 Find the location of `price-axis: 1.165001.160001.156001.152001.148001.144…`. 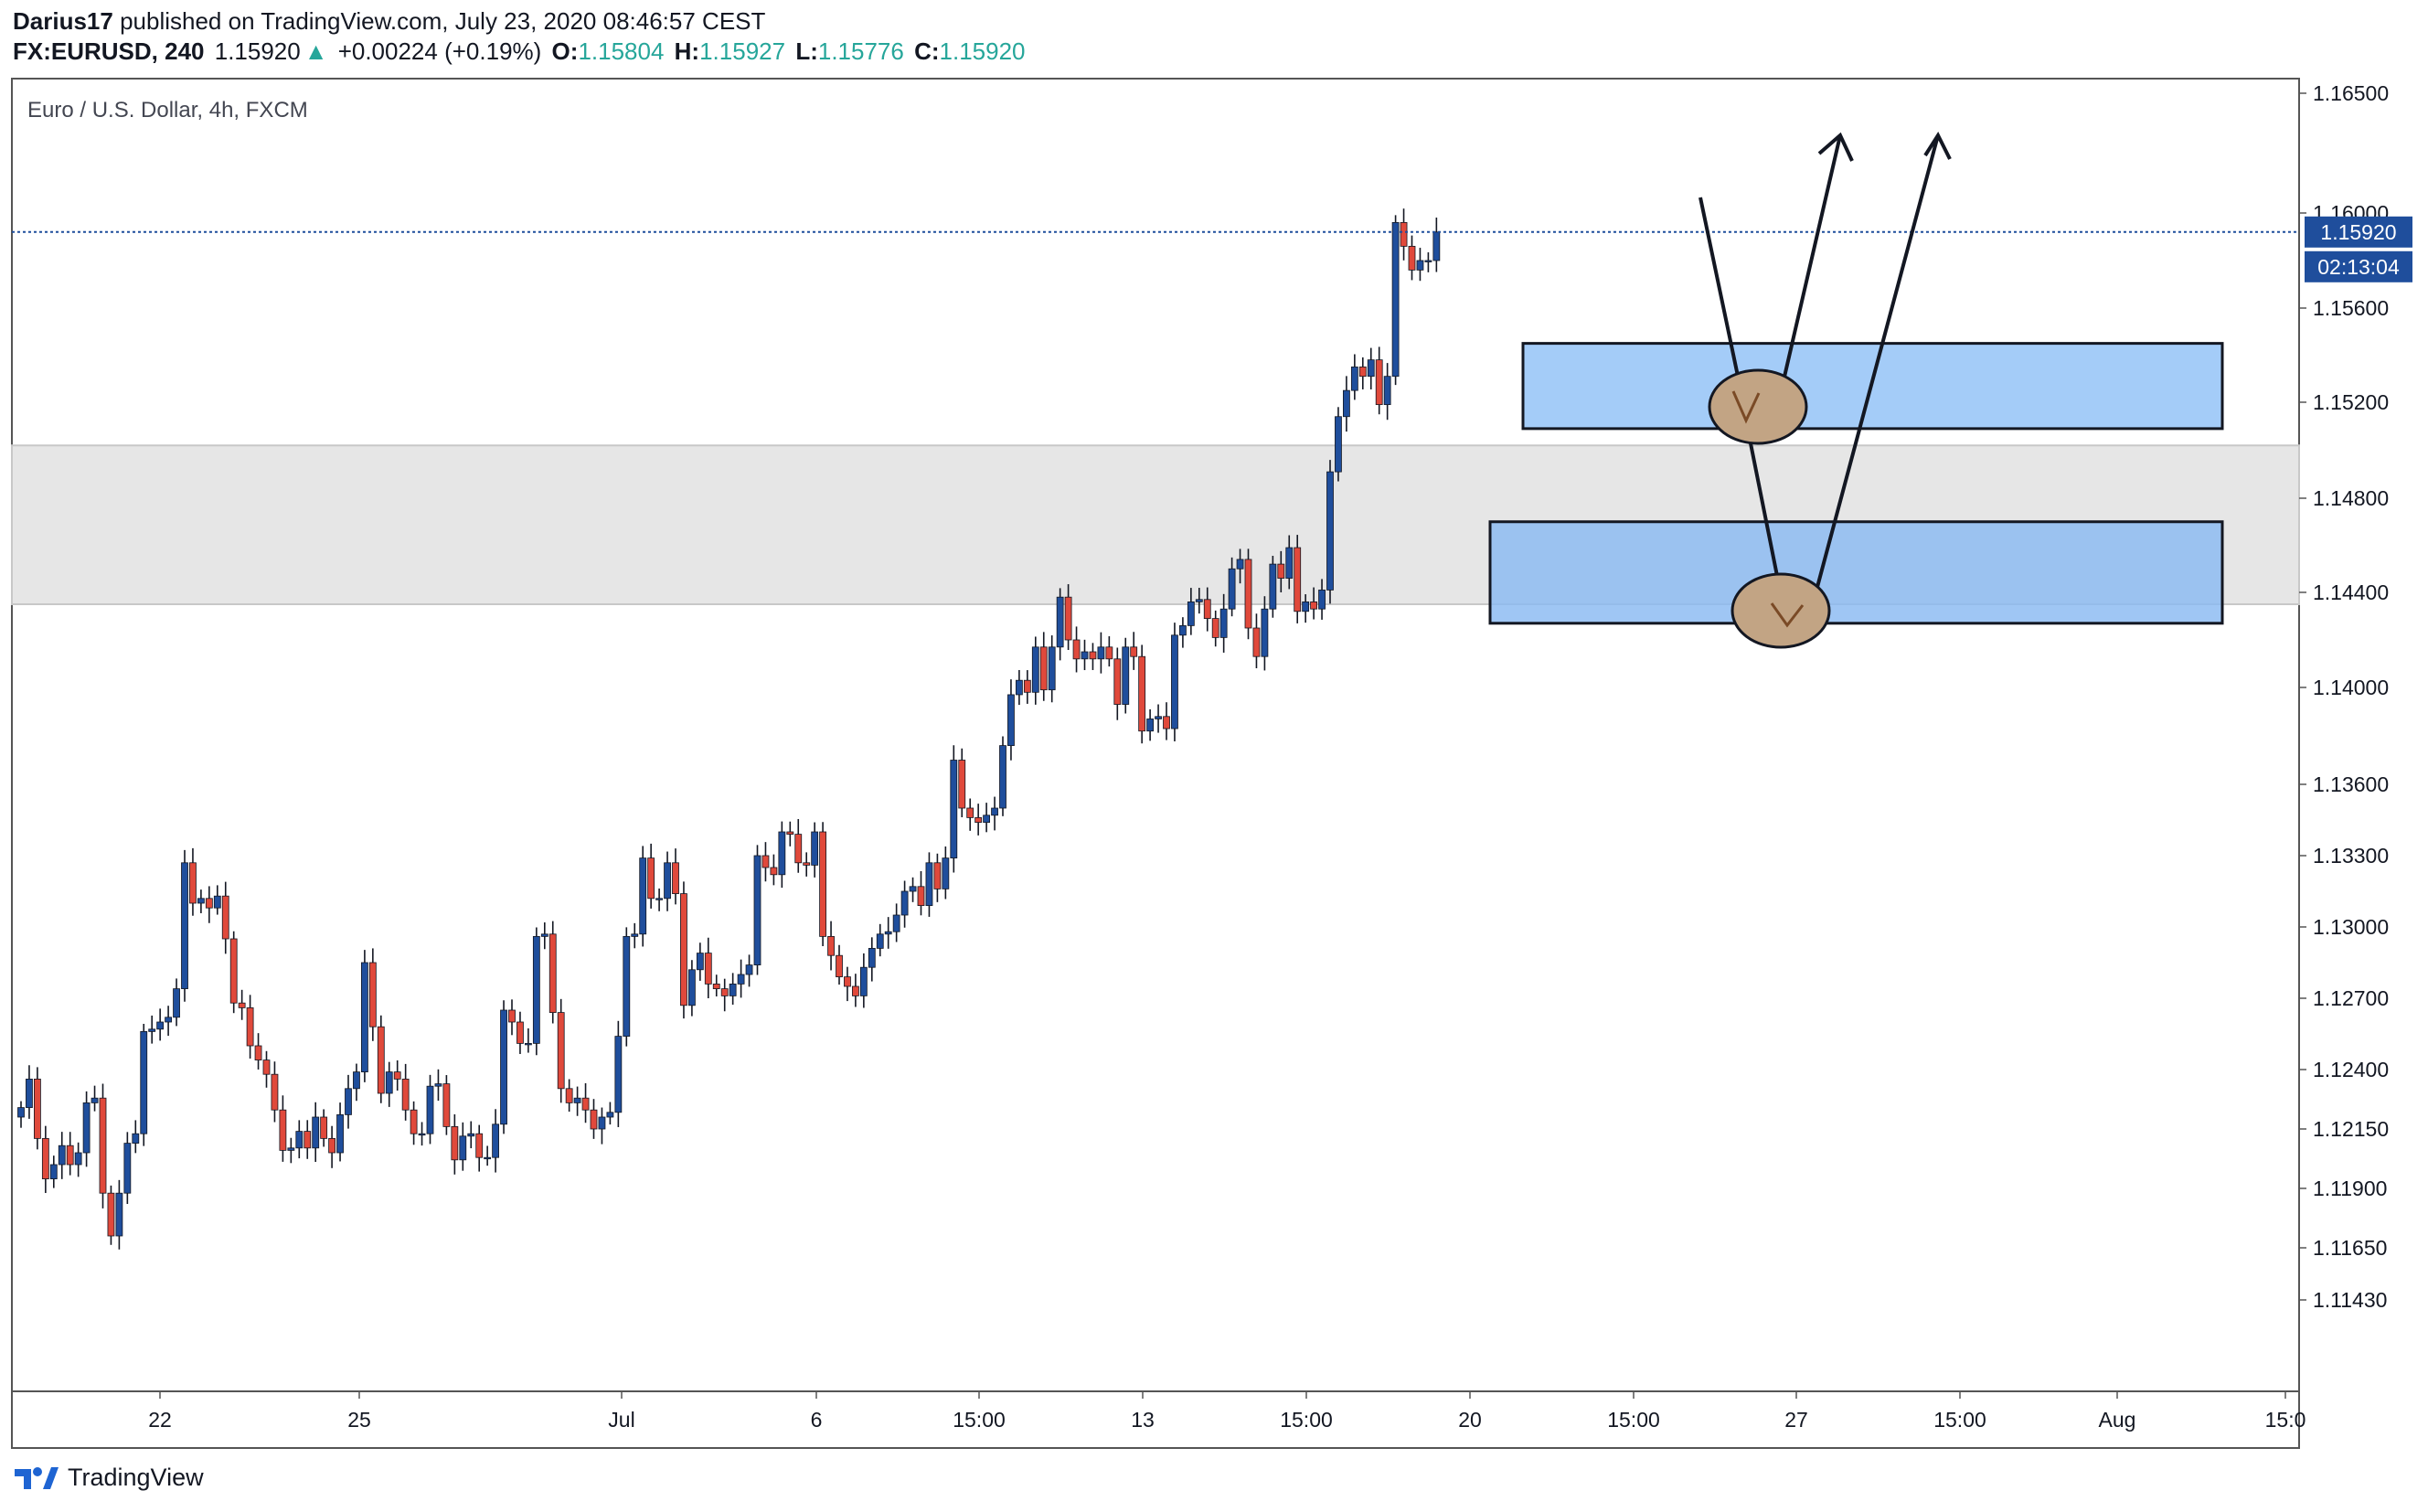

price-axis: 1.165001.160001.156001.152001.148001.144… is located at coordinates (2344, 696).